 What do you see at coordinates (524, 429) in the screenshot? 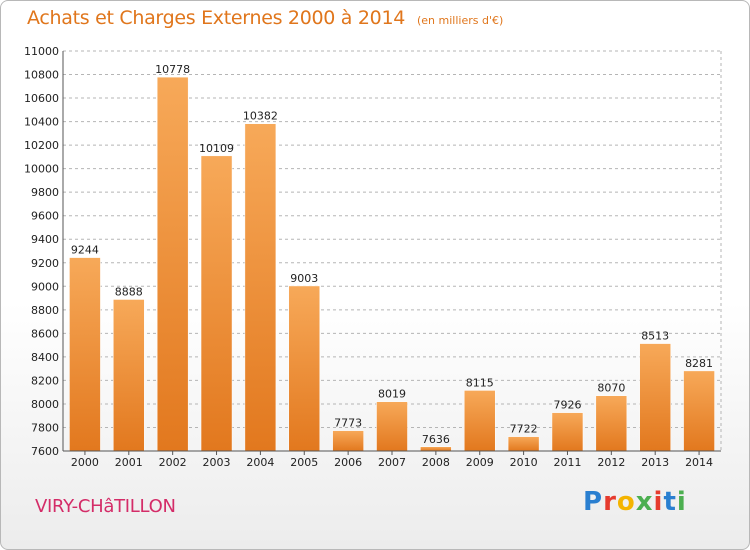
I see `data-label-2010: 7722` at bounding box center [524, 429].